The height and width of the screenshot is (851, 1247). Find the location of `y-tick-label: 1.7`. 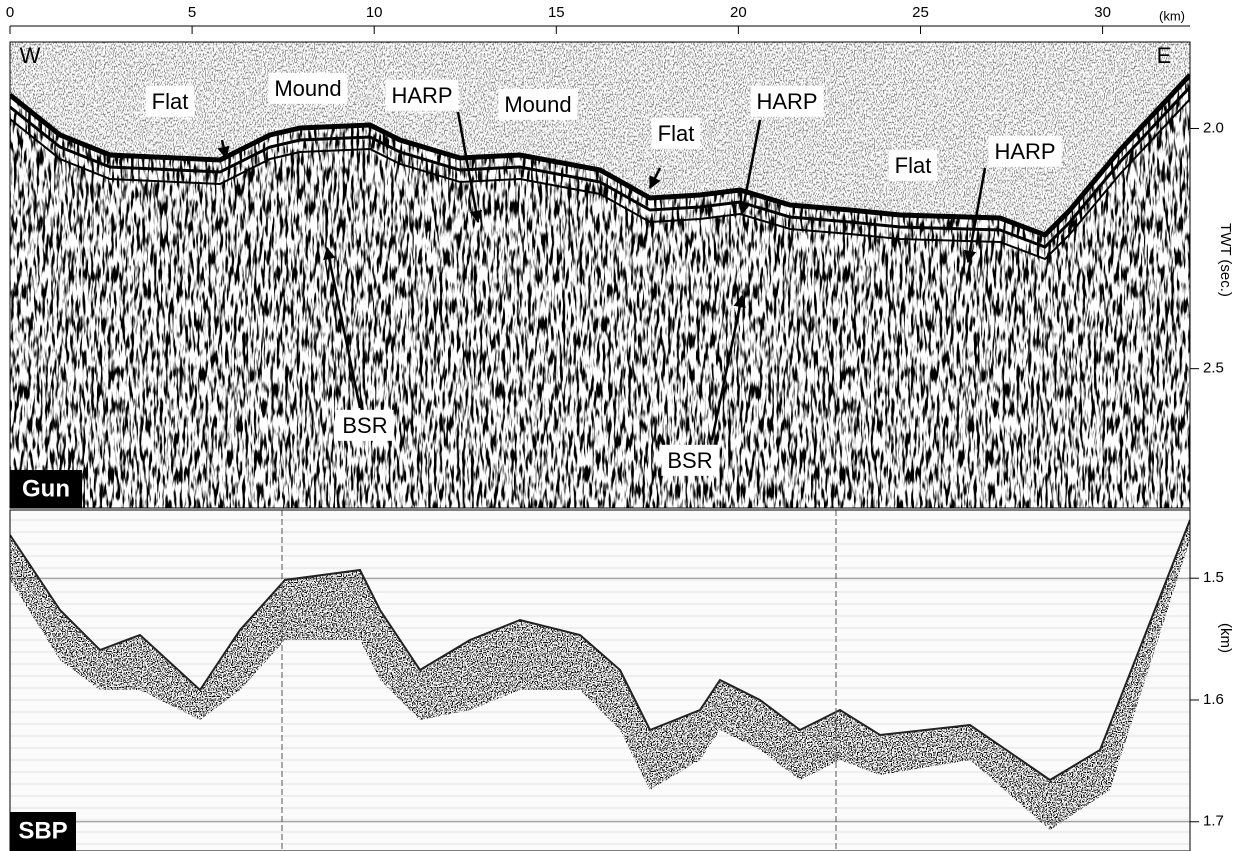

y-tick-label: 1.7 is located at coordinates (1213, 821).